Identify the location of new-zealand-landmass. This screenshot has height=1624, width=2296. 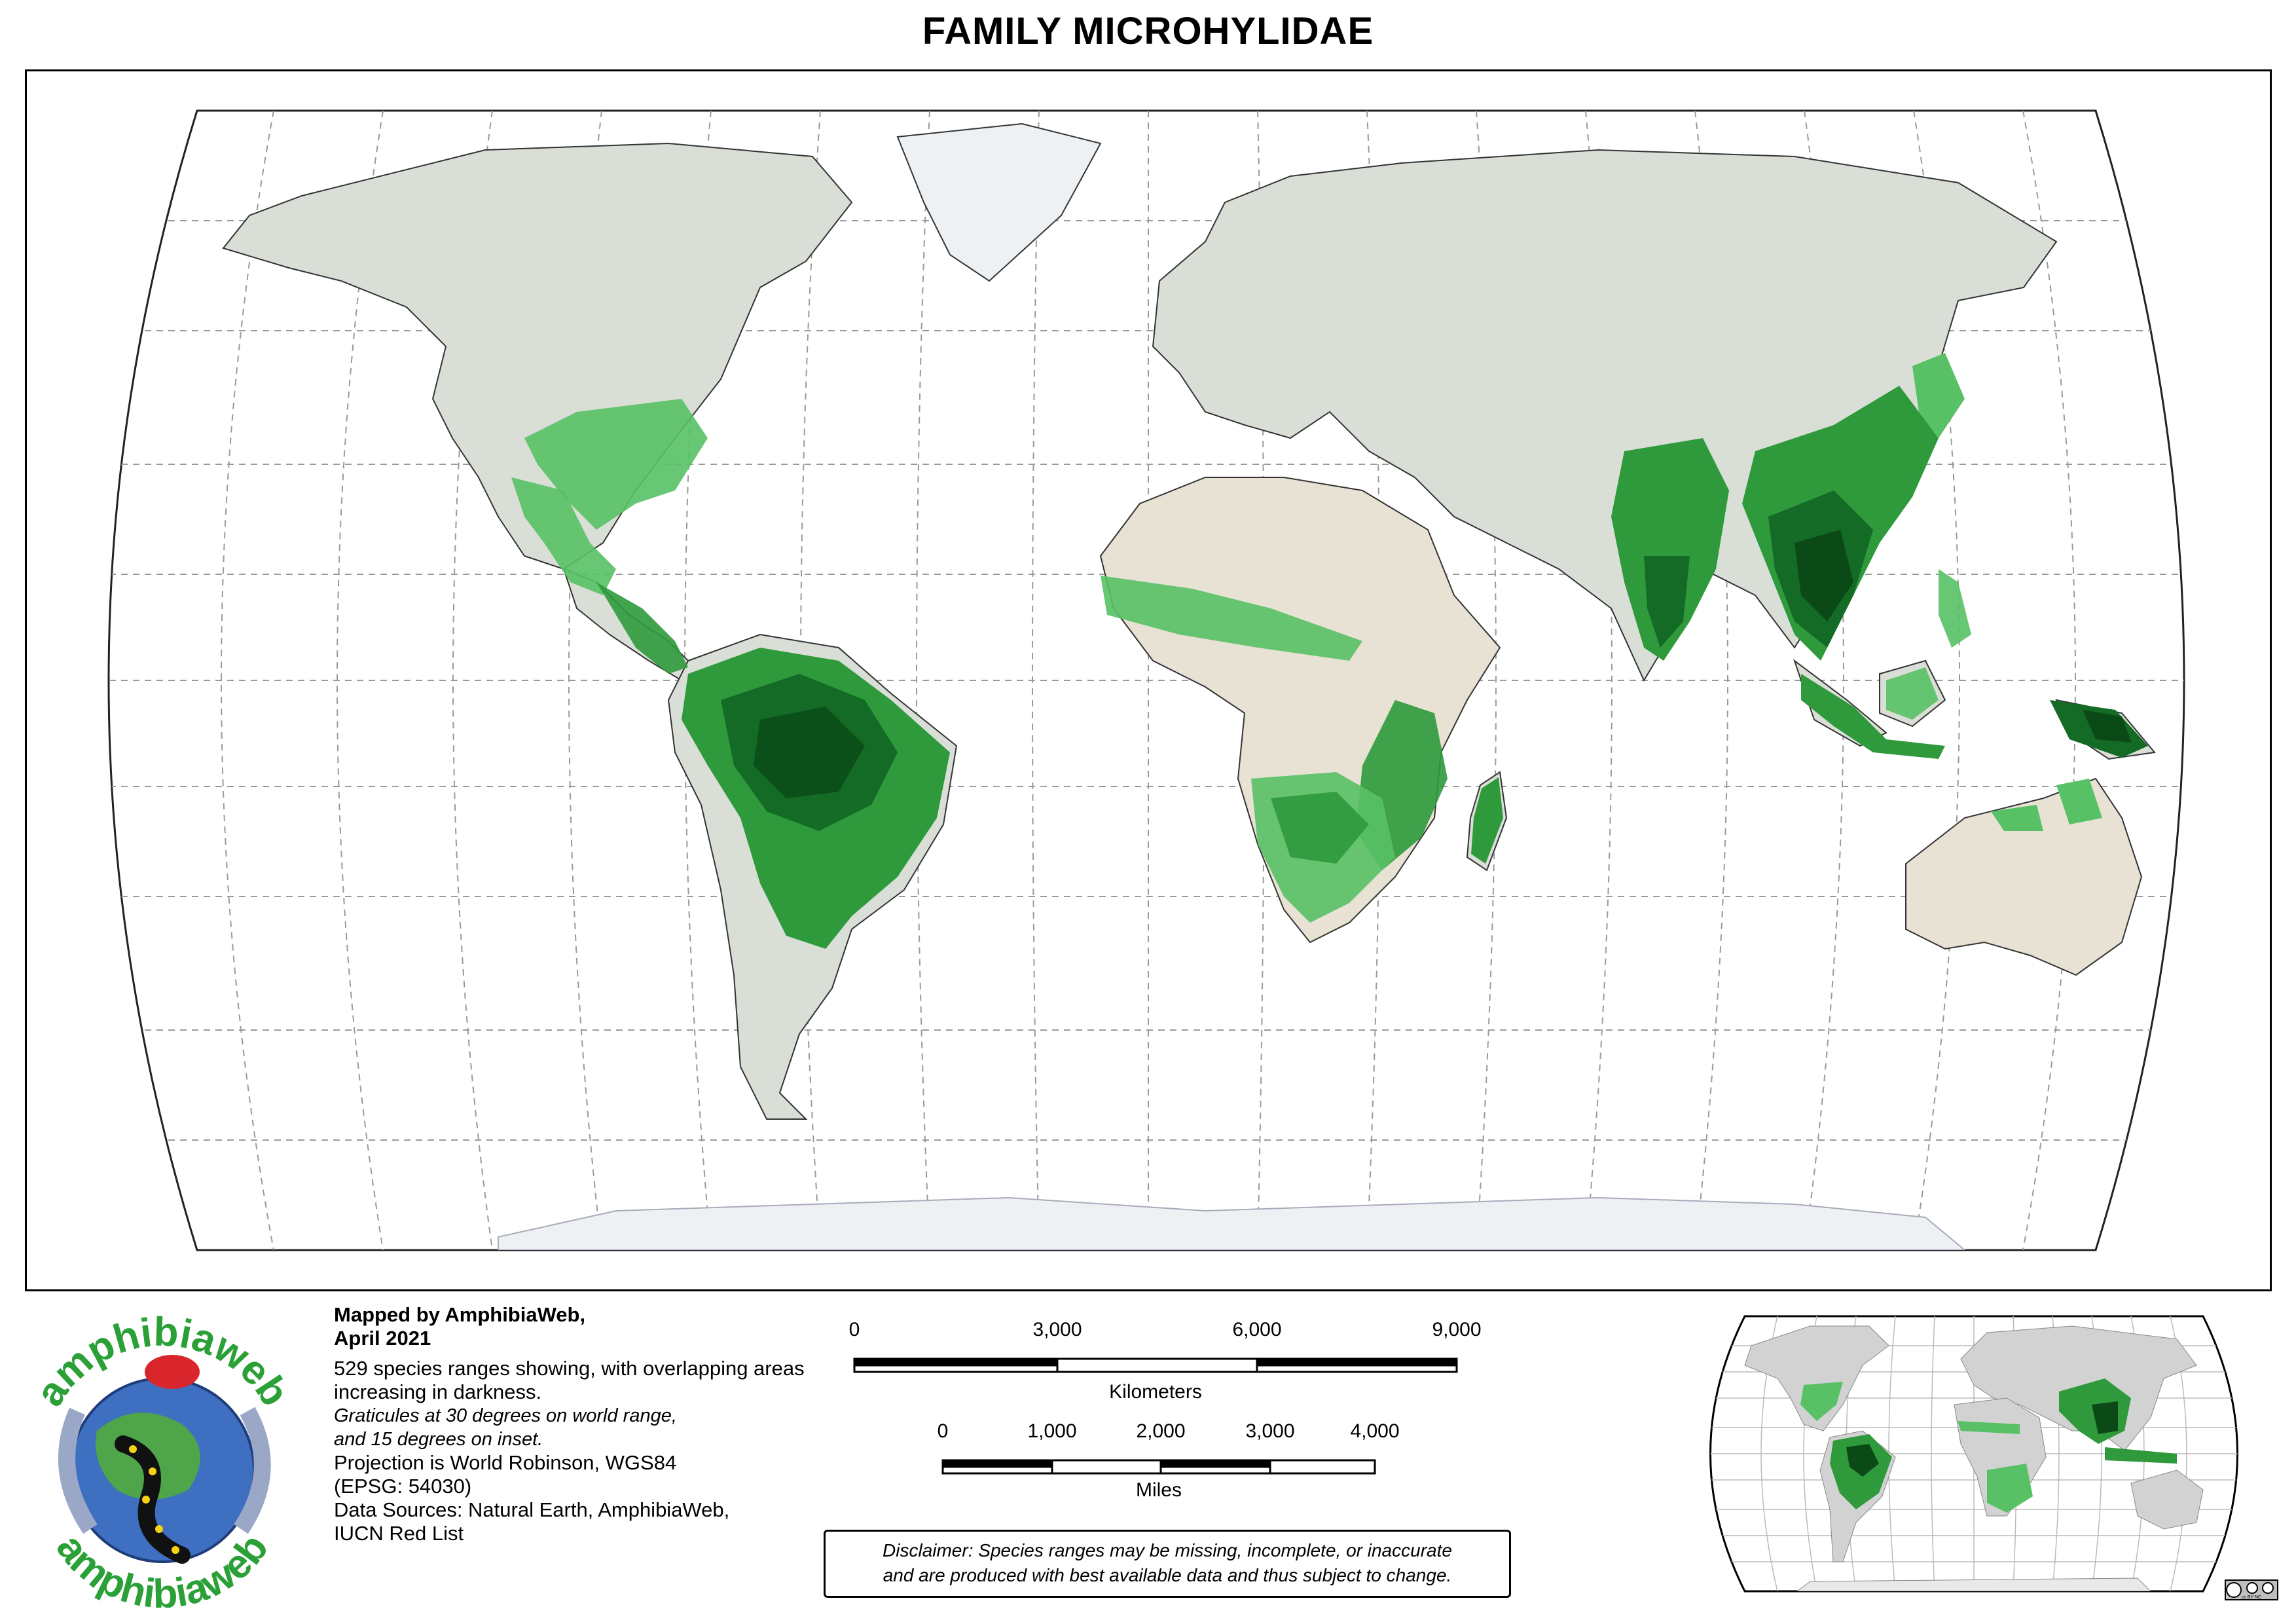
(2175, 991).